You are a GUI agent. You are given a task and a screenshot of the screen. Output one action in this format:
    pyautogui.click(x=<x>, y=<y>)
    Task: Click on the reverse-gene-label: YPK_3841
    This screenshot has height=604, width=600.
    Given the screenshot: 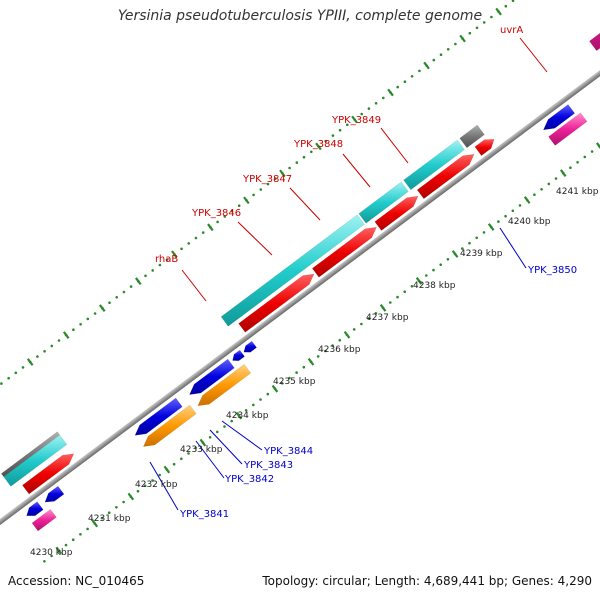 What is the action you would take?
    pyautogui.click(x=204, y=514)
    